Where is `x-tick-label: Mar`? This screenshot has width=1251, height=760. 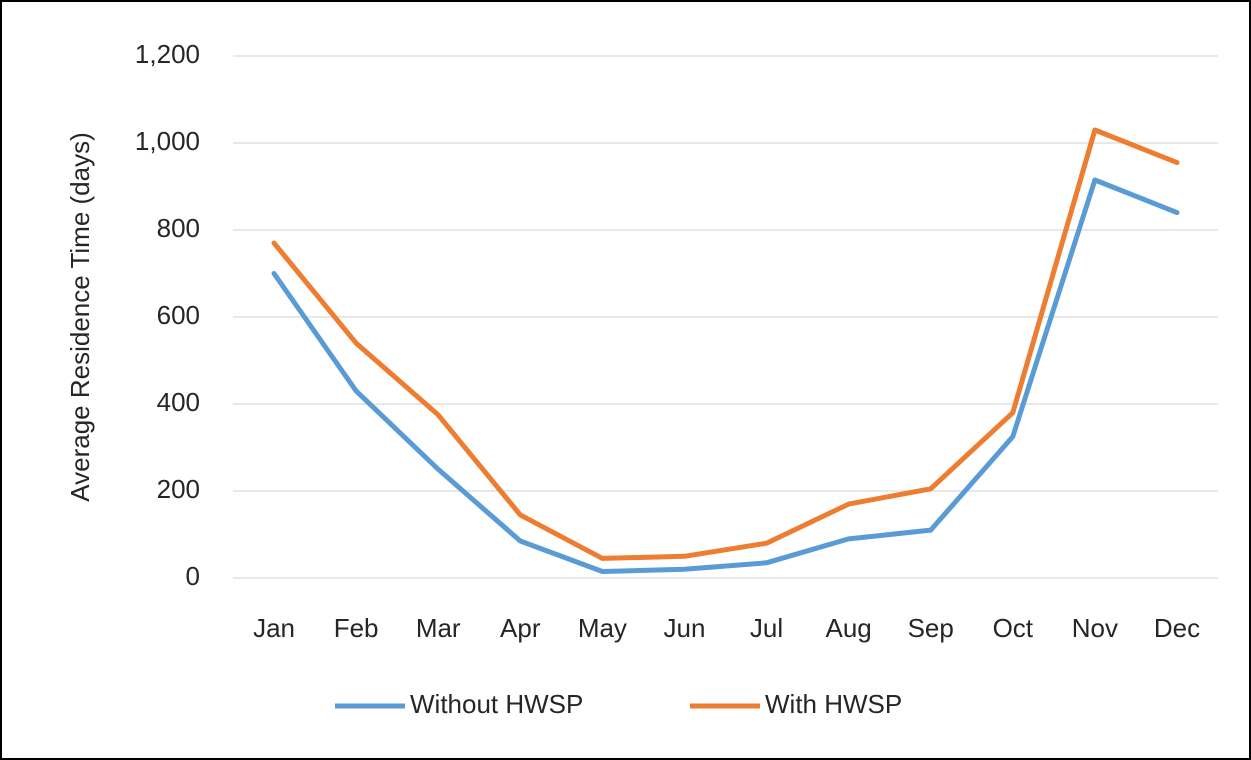 x-tick-label: Mar is located at coordinates (438, 628).